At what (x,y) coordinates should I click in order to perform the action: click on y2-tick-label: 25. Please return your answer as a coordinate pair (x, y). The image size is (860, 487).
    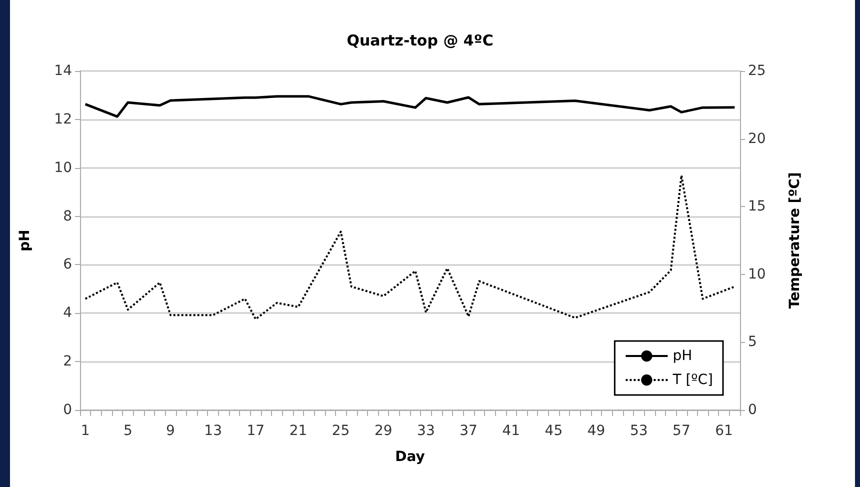
    Looking at the image, I should click on (757, 71).